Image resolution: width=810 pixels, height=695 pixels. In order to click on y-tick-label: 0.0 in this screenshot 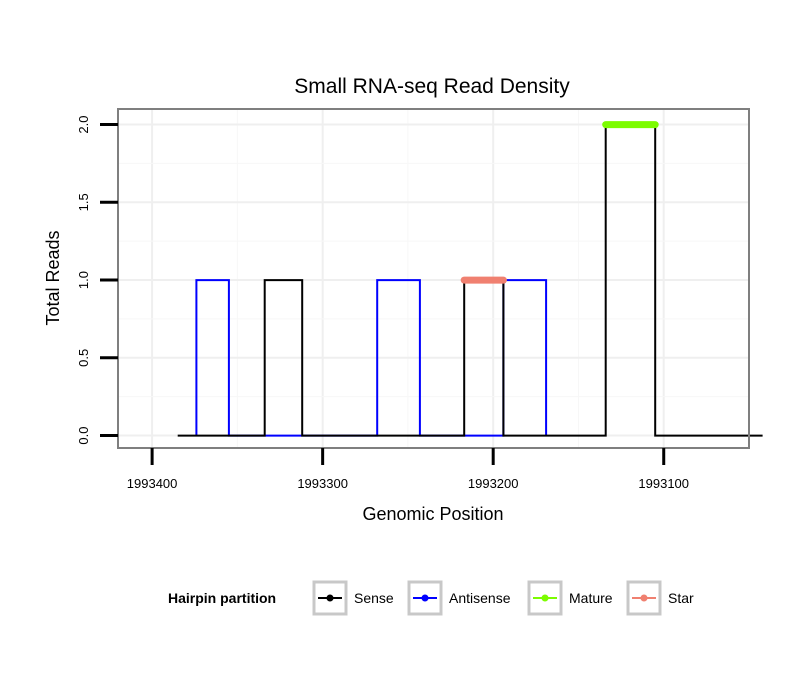, I will do `click(83, 436)`.